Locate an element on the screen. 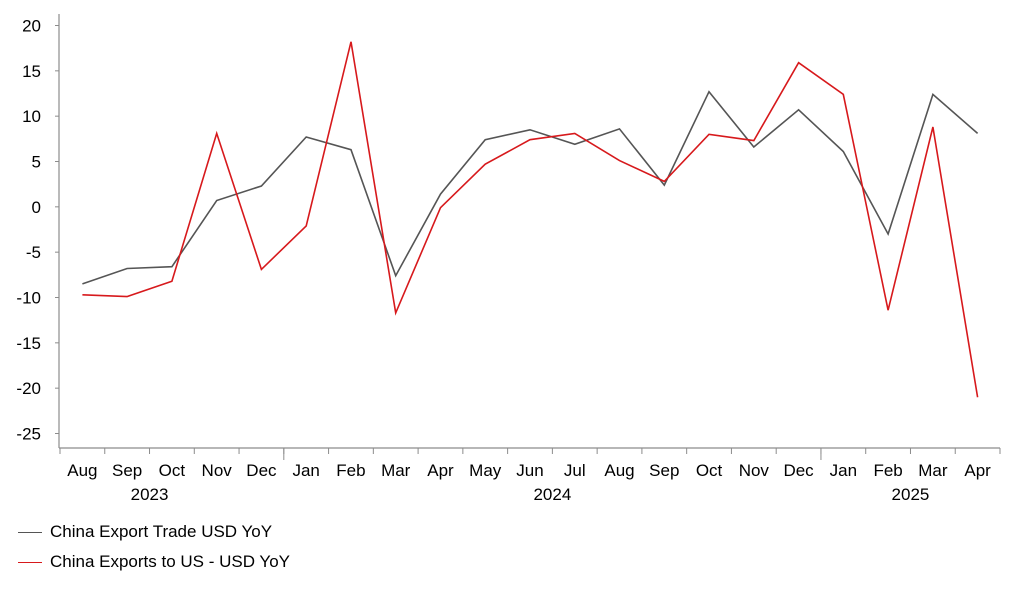 The width and height of the screenshot is (1022, 597). legend-swatch-exports-to-us is located at coordinates (30, 562).